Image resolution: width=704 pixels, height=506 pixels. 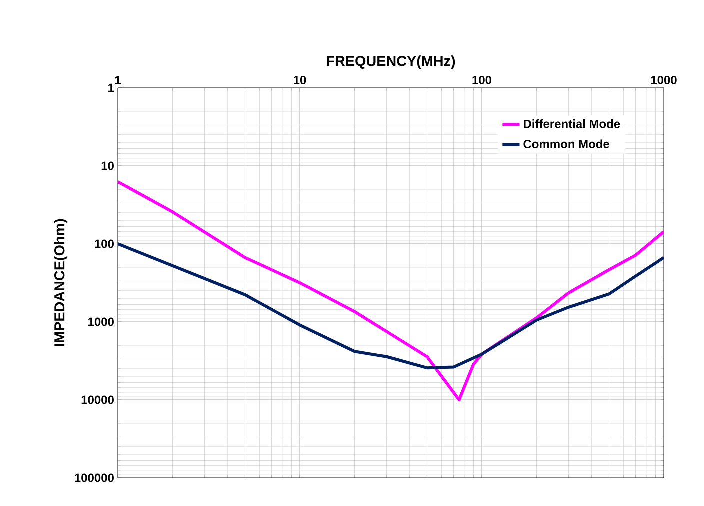 I want to click on y-axis-title: IMPEDANCE(Ohm), so click(x=61, y=282).